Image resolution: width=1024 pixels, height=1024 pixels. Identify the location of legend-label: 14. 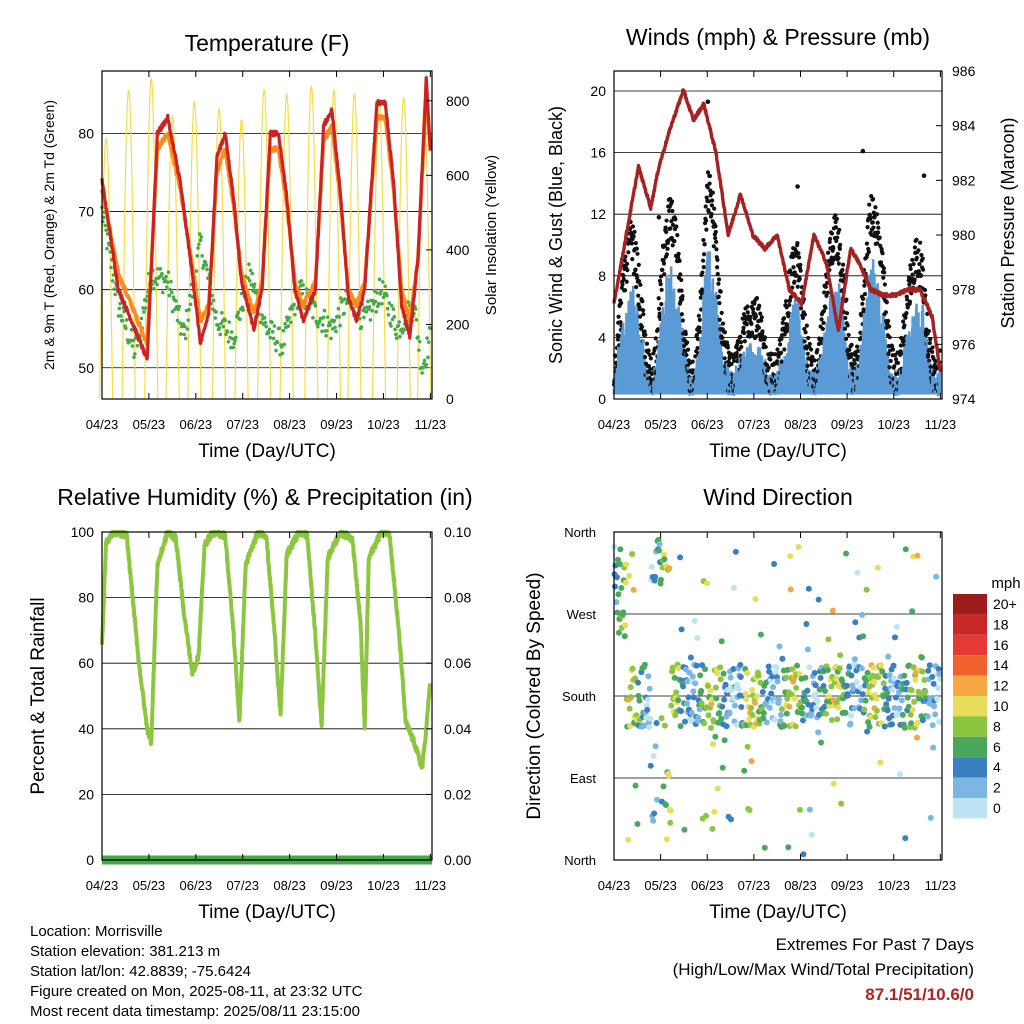
(1001, 665).